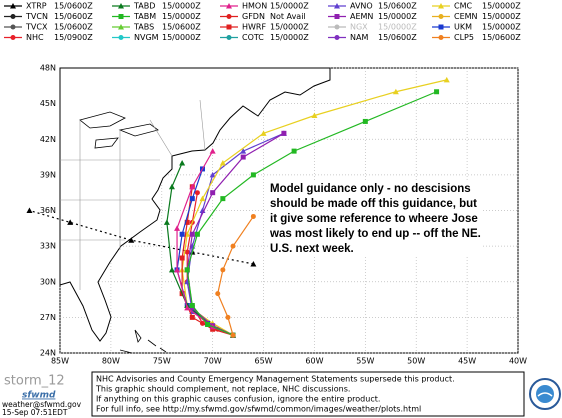 This screenshot has height=418, width=562. I want to click on legend-name: NHC, so click(35, 37).